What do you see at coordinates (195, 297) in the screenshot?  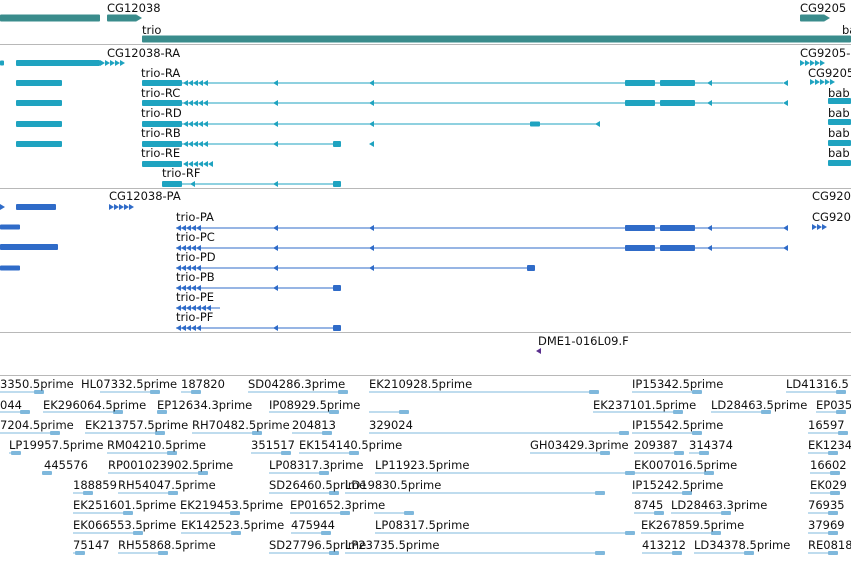 I see `pr-trio-pe-label: trio-PE` at bounding box center [195, 297].